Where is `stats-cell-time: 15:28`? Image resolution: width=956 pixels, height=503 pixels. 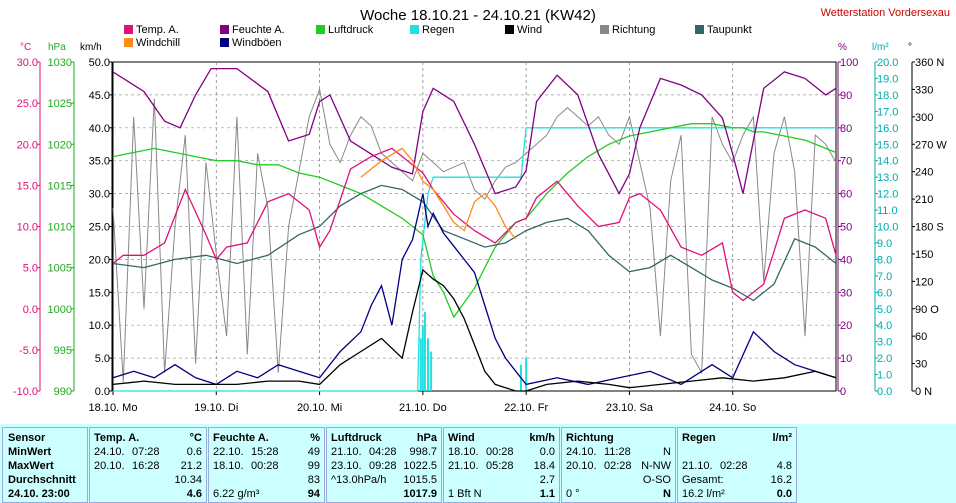 stats-cell-time: 15:28 is located at coordinates (265, 452).